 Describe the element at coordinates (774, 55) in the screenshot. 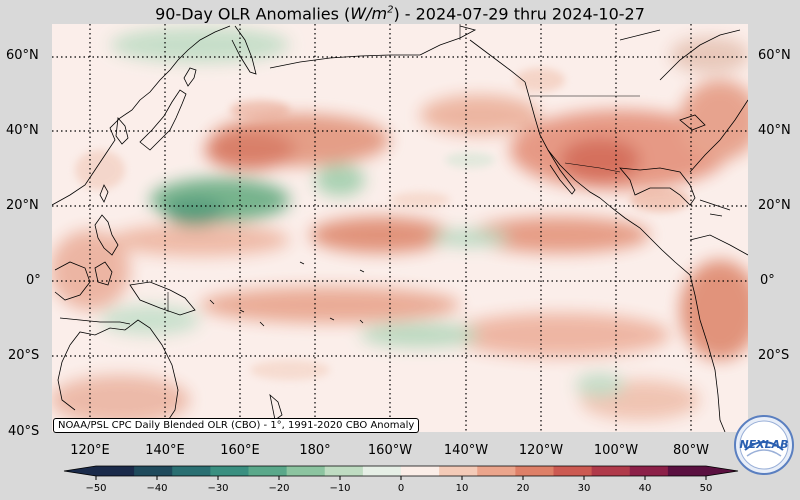

I see `lat-label-60n-right: 60°N` at that location.